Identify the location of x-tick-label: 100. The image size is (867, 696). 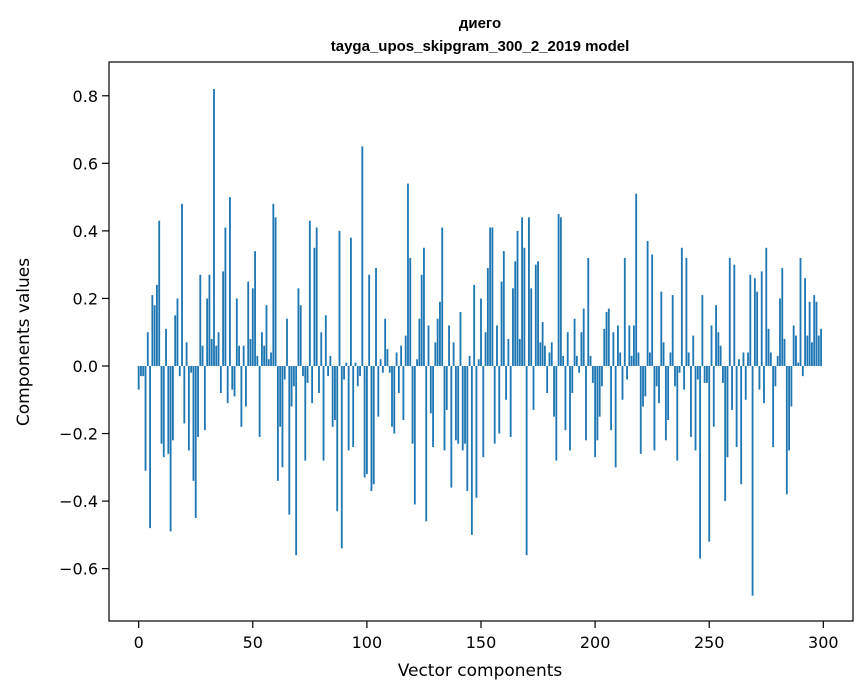
(367, 642).